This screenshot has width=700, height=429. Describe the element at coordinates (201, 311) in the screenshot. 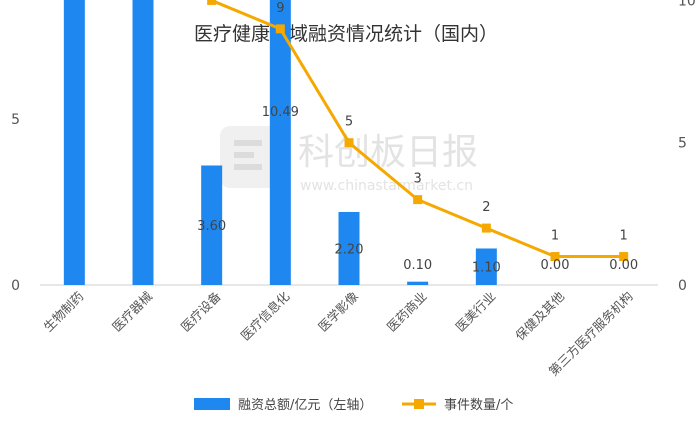

I see `category-label: 医疗设备` at that location.